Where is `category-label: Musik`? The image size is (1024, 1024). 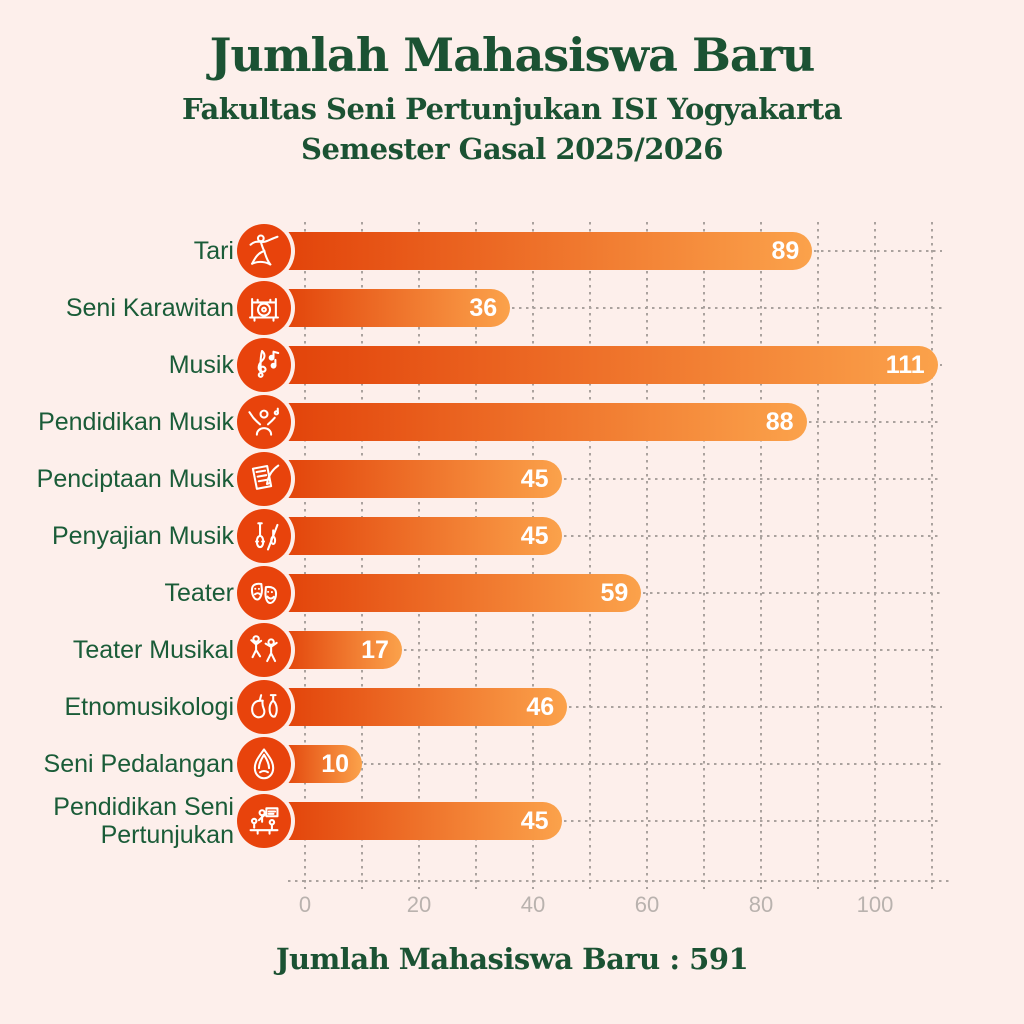 category-label: Musik is located at coordinates (201, 365).